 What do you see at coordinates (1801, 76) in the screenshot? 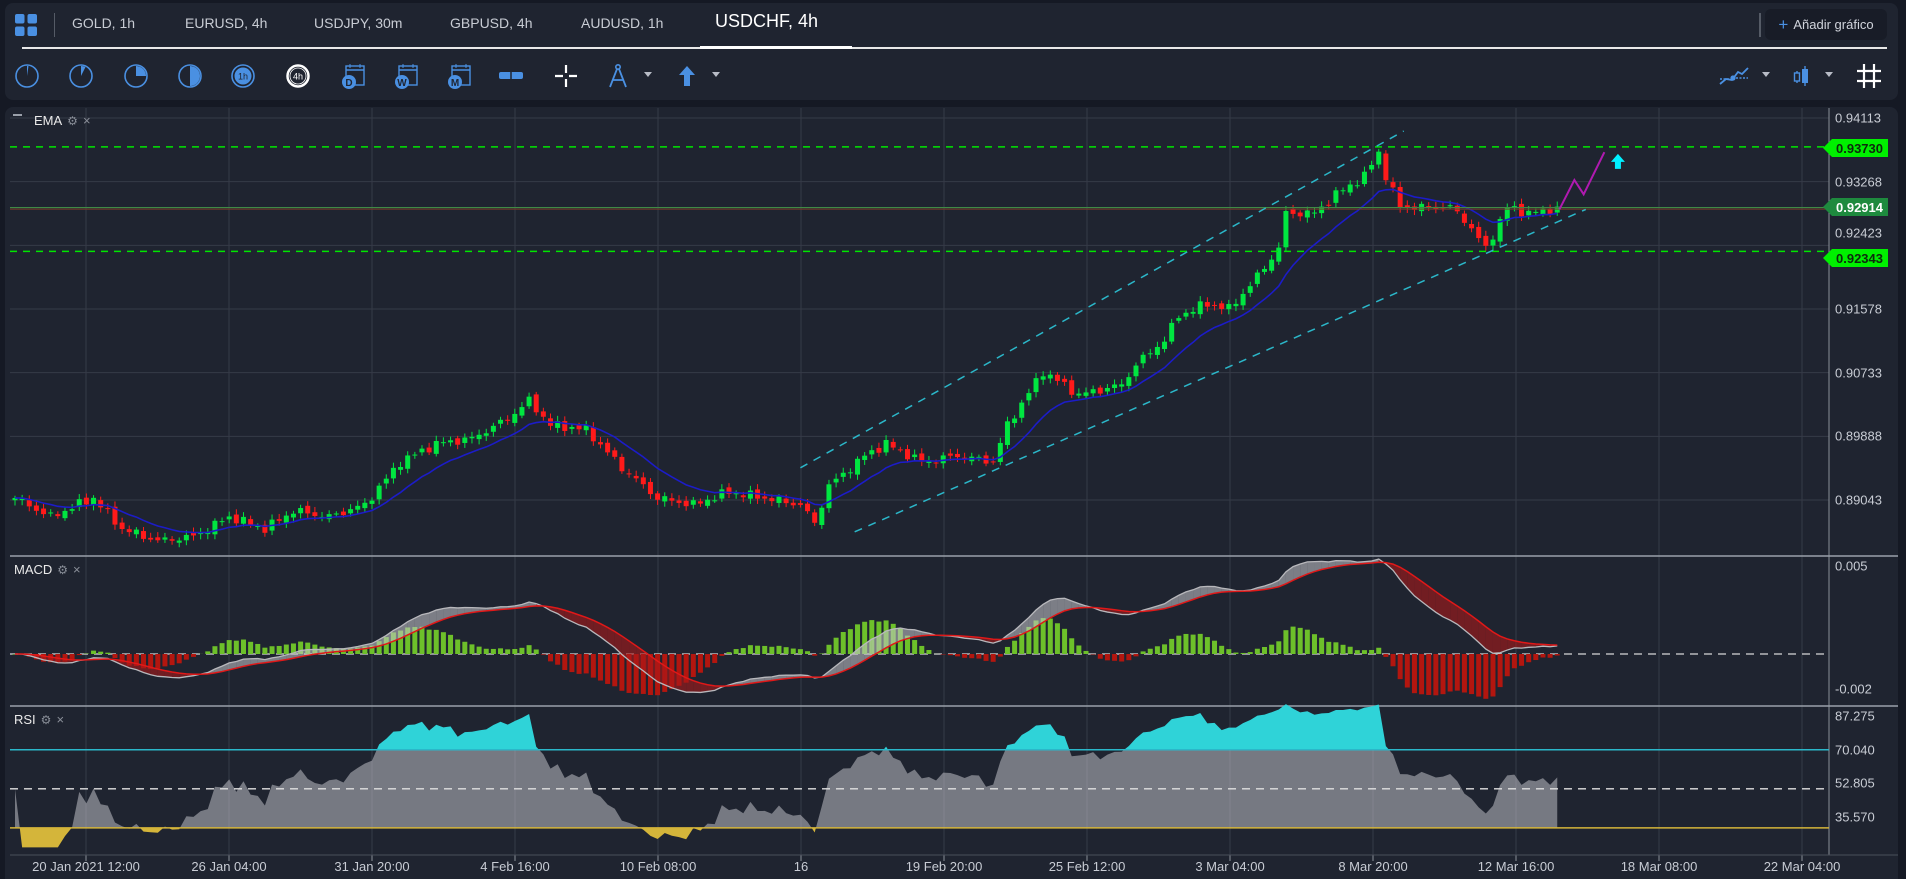
I see `chart-type-button` at bounding box center [1801, 76].